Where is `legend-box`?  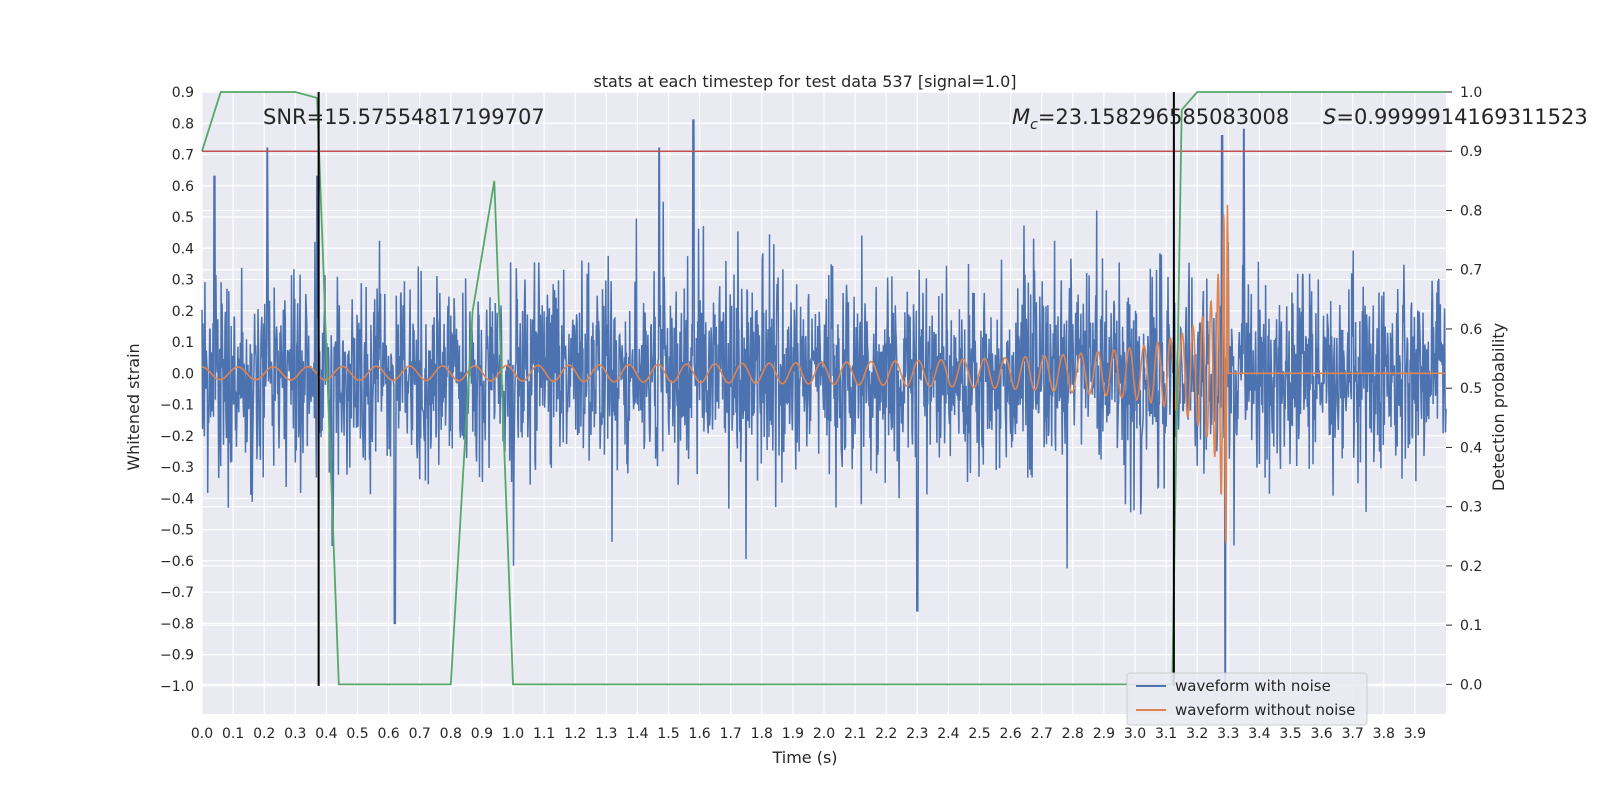
legend-box is located at coordinates (1247, 699).